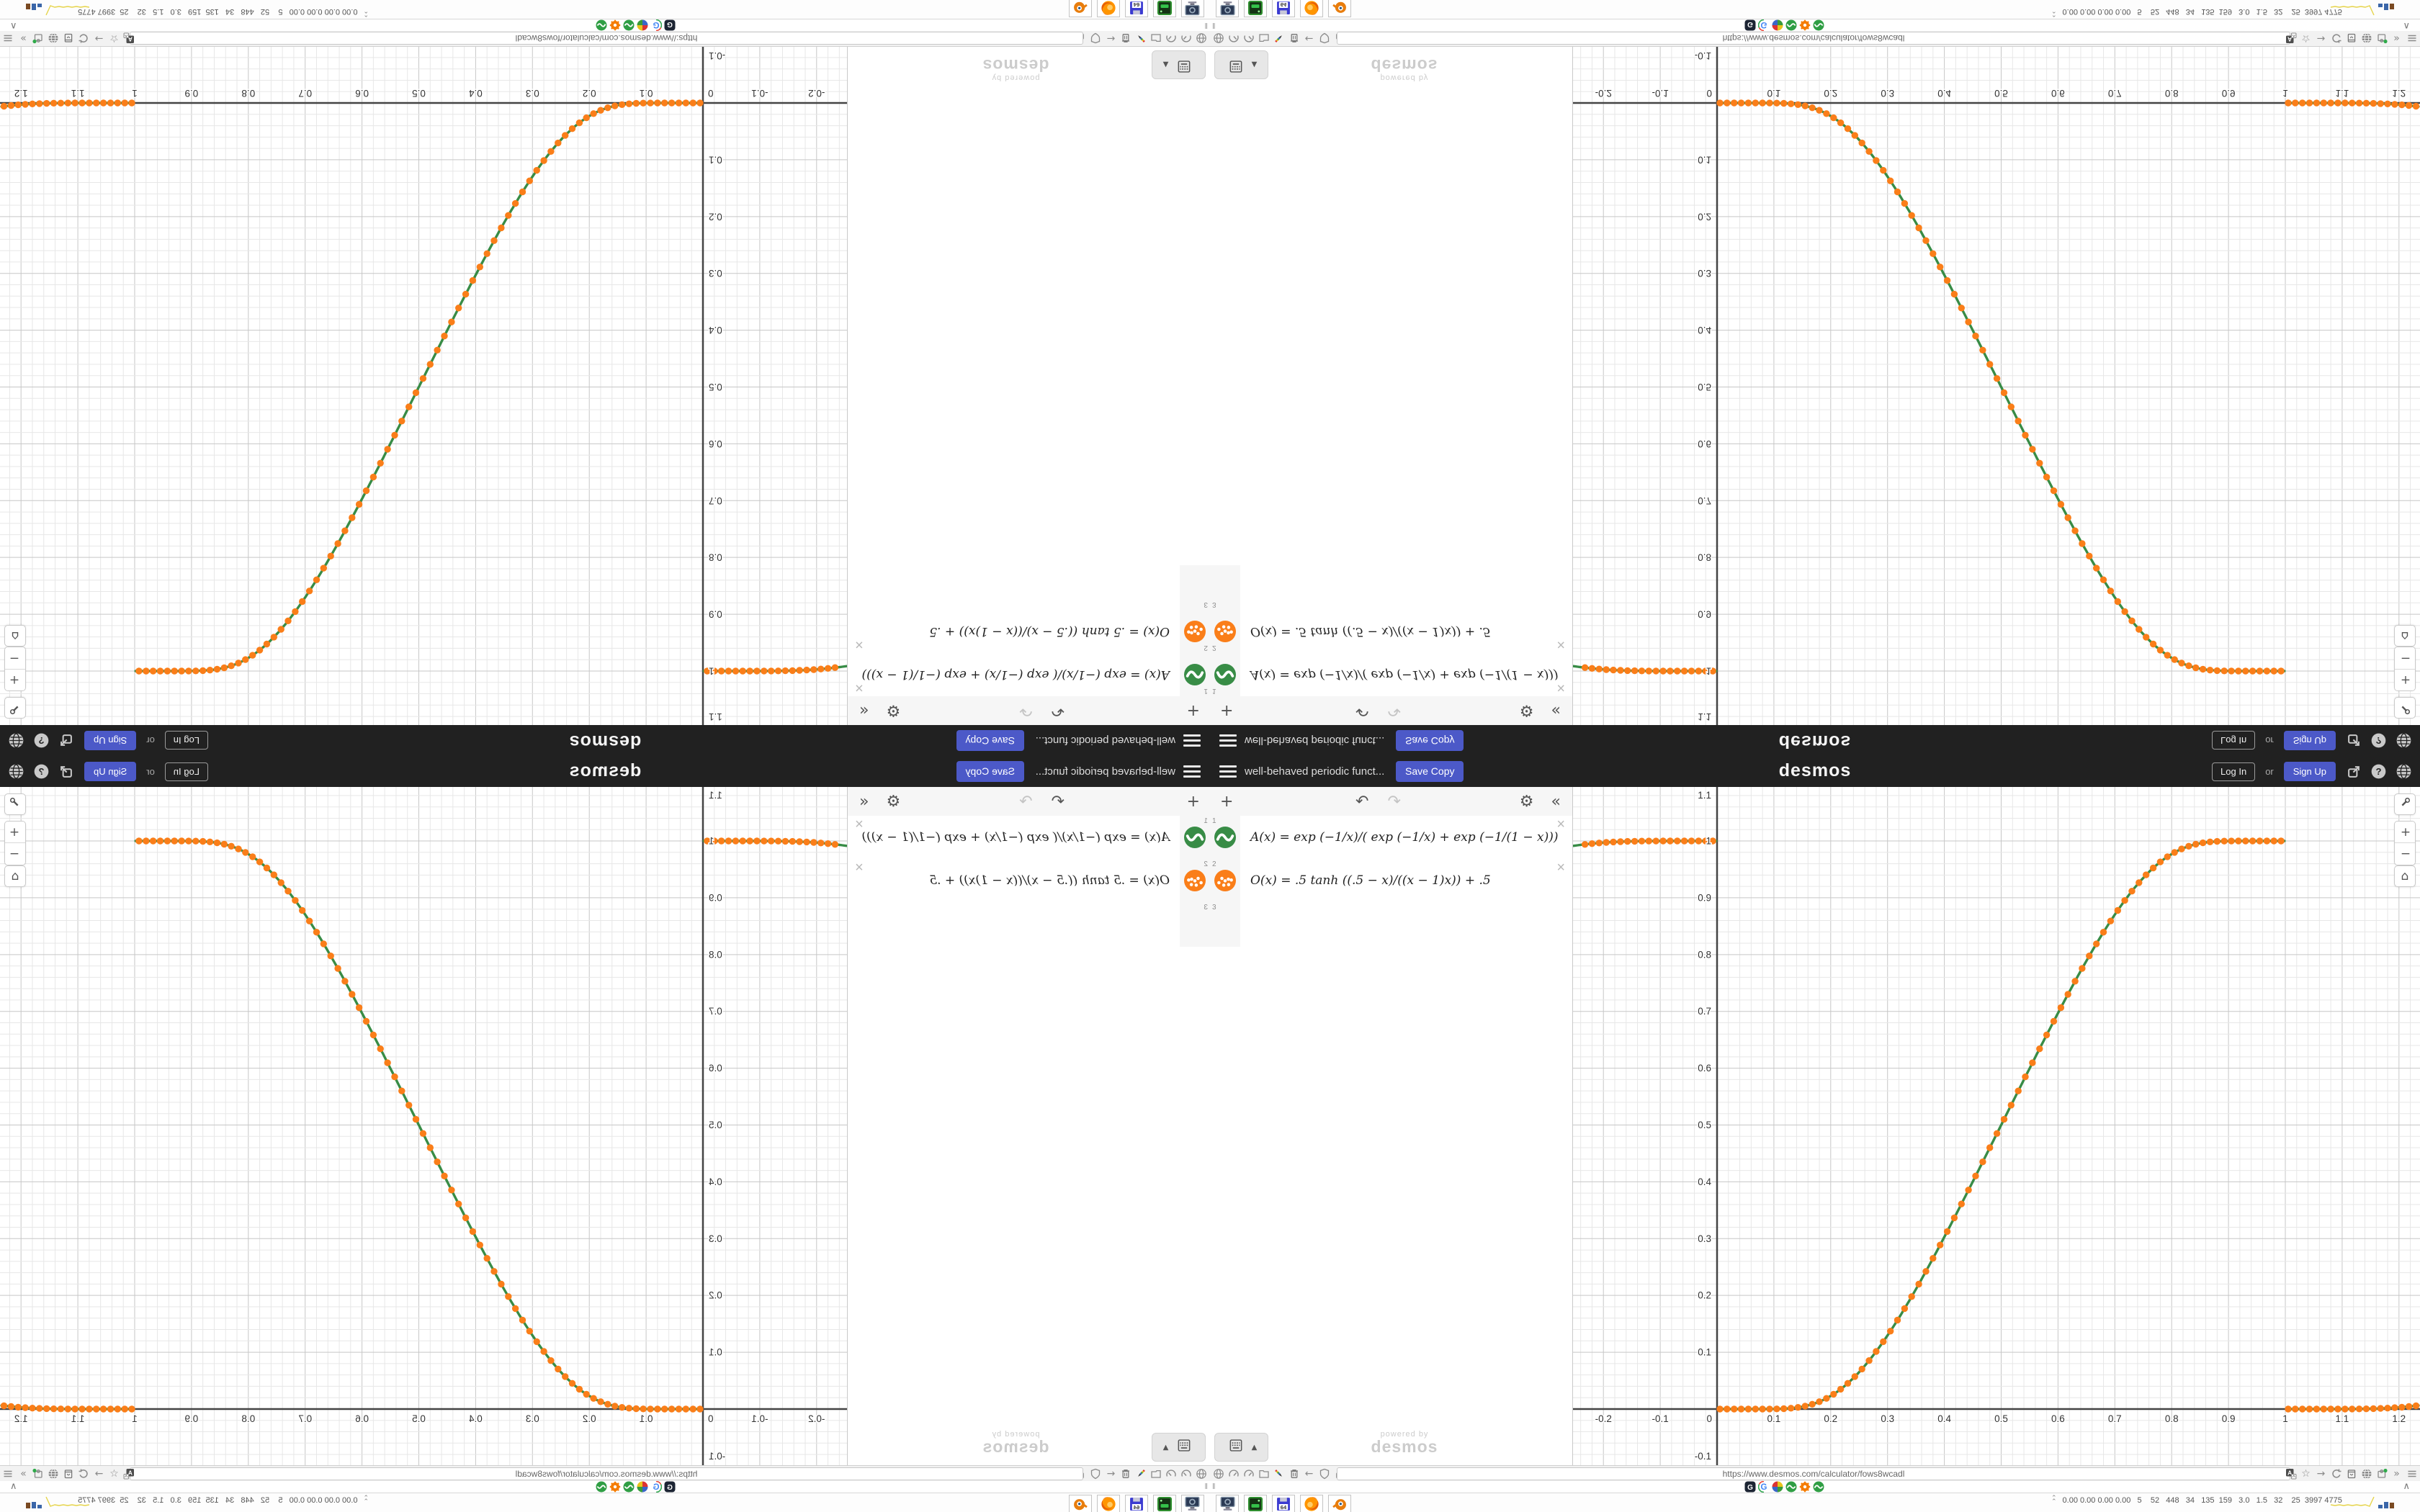 Image resolution: width=2420 pixels, height=1512 pixels. What do you see at coordinates (1556, 802) in the screenshot?
I see `collapse-panel-button: «` at bounding box center [1556, 802].